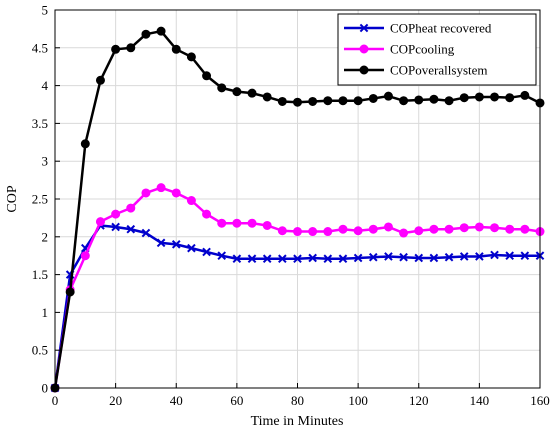  What do you see at coordinates (40, 123) in the screenshot?
I see `y-tick-label: 3.5` at bounding box center [40, 123].